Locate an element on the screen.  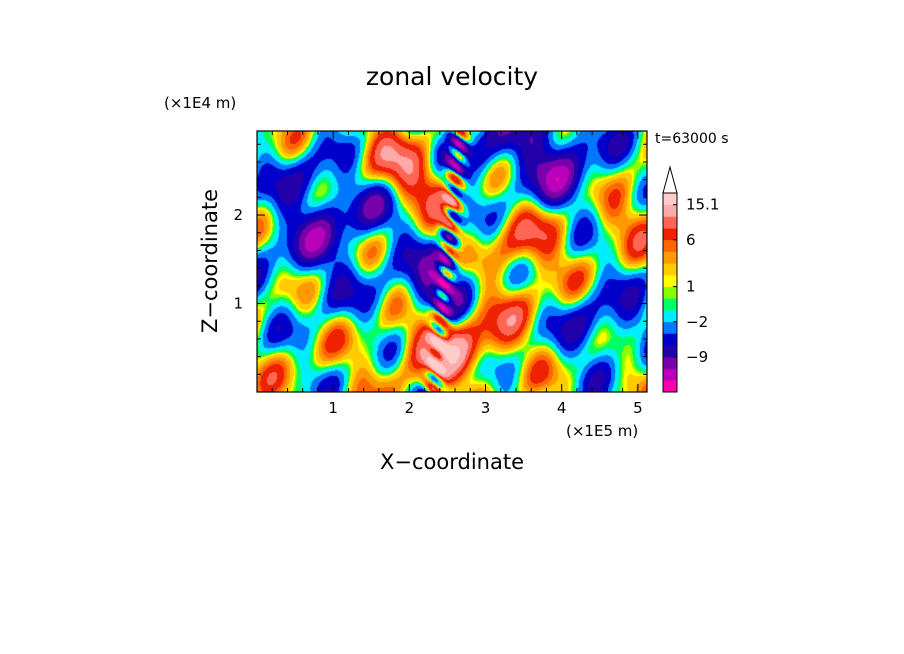
time-label: t=63000 s is located at coordinates (692, 139).